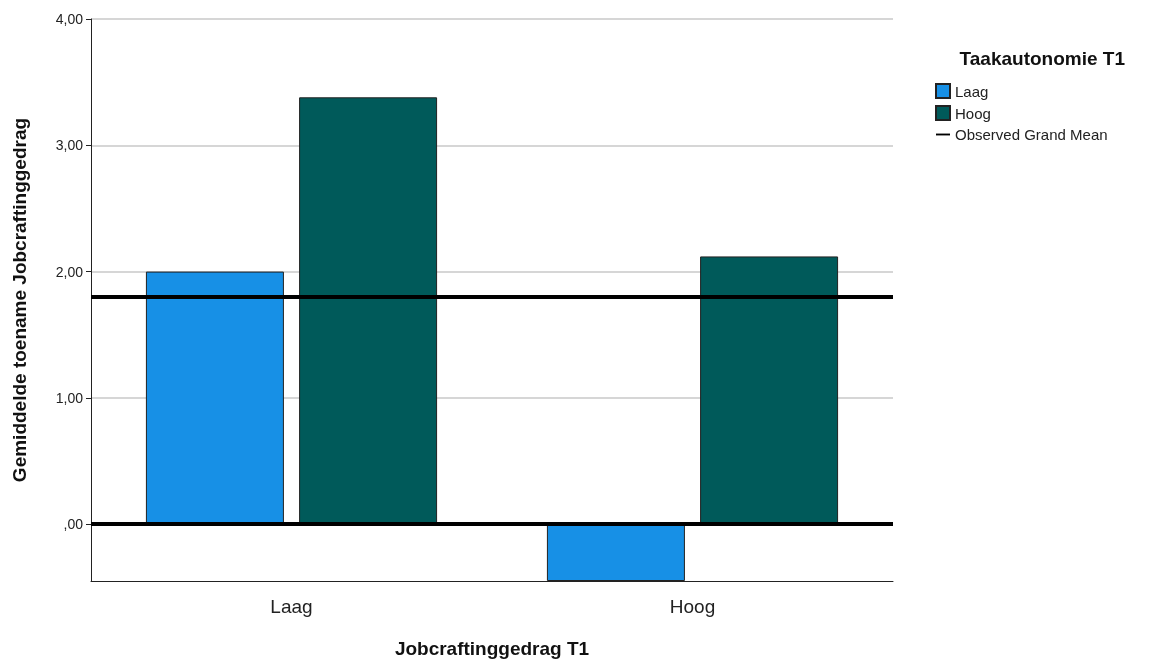 Image resolution: width=1150 pixels, height=663 pixels. What do you see at coordinates (69, 397) in the screenshot?
I see `y-tick-label: 1,00` at bounding box center [69, 397].